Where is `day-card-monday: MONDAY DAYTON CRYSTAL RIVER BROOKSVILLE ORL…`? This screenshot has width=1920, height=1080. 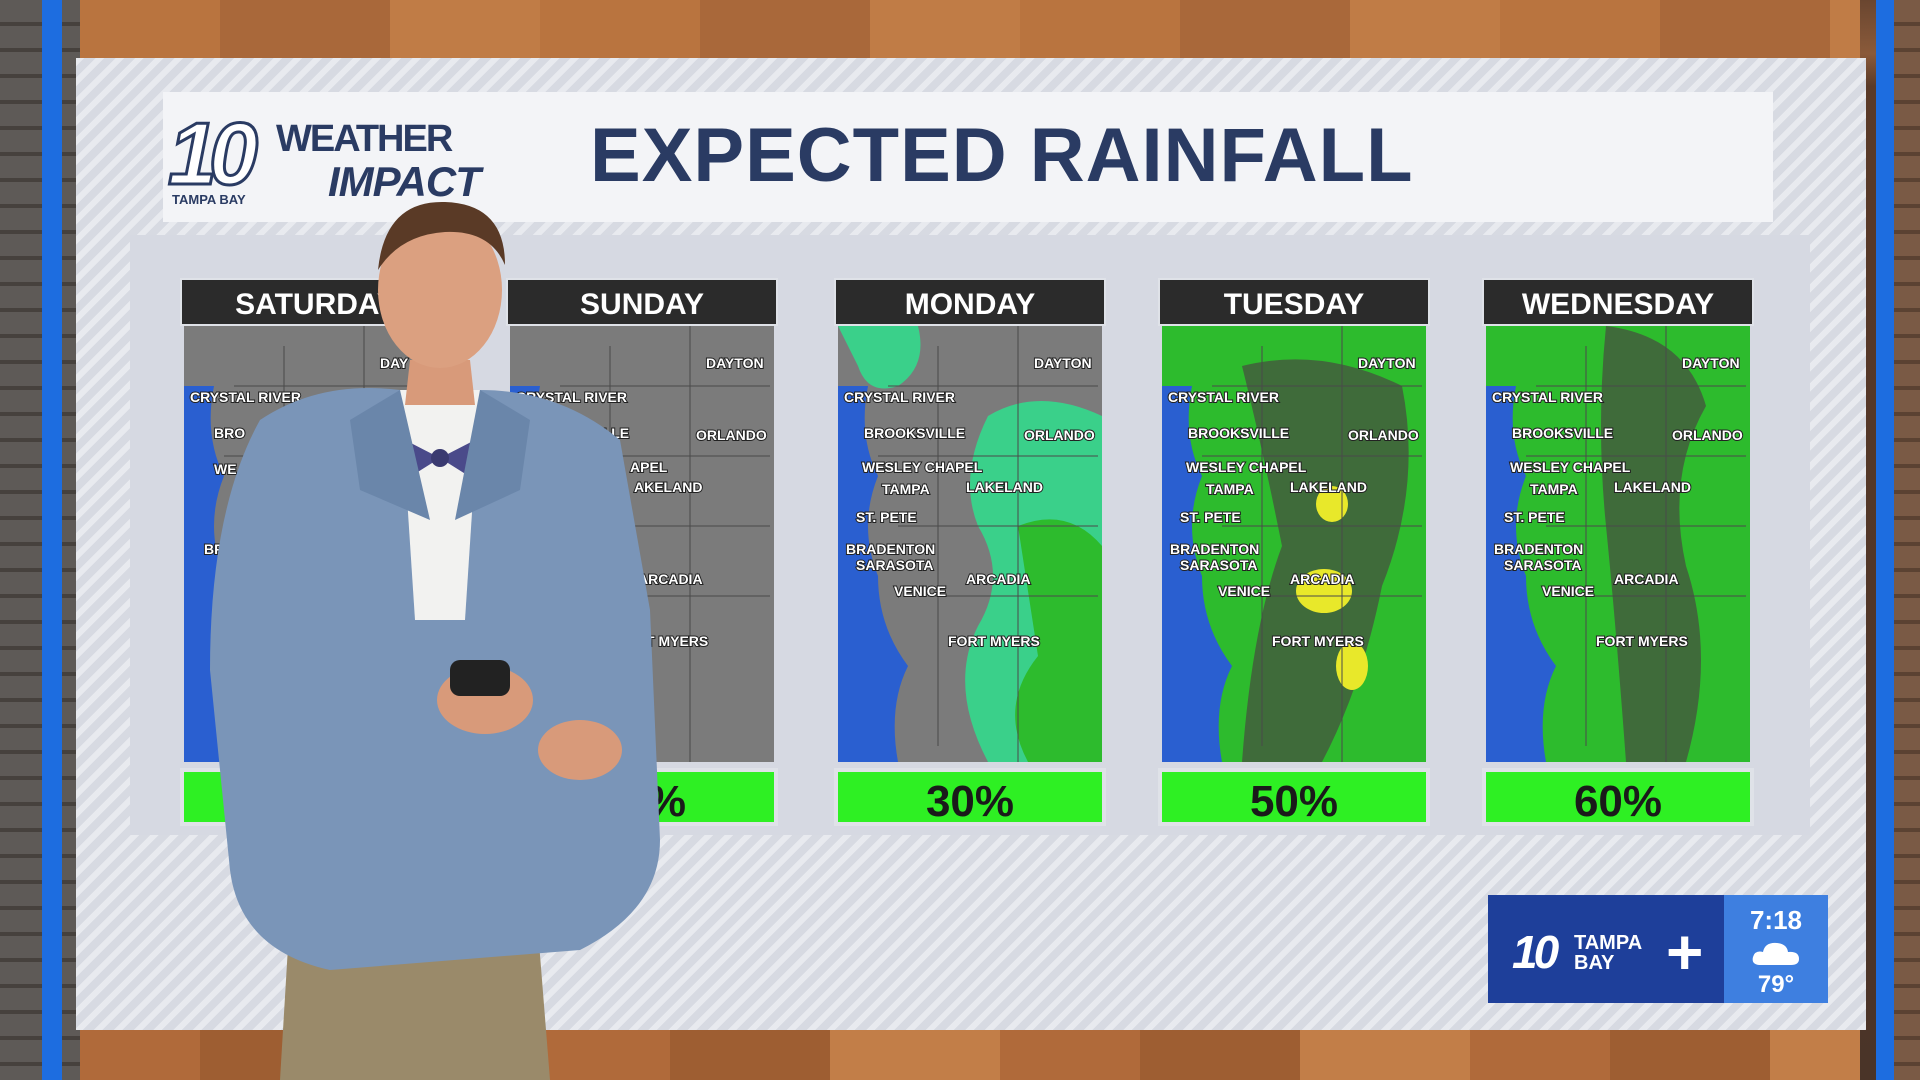
day-card-monday: MONDAY DAYTON CRYSTAL RIVER BROOKSVILLE ORL… is located at coordinates (970, 554).